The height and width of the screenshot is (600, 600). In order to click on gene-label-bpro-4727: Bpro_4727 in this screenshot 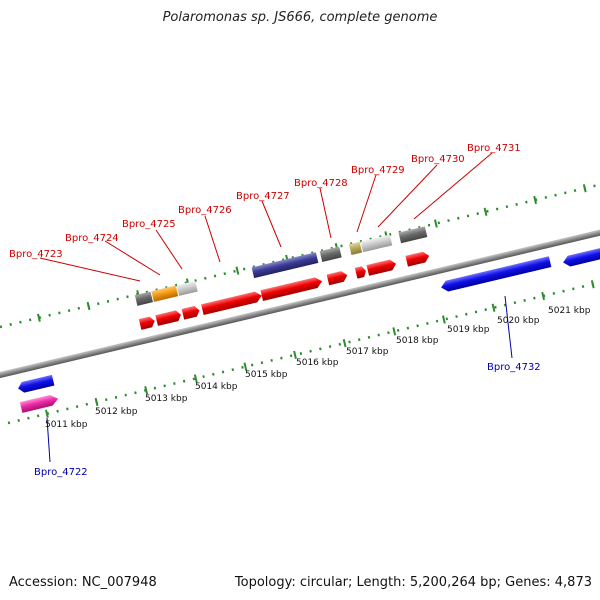, I will do `click(263, 196)`.